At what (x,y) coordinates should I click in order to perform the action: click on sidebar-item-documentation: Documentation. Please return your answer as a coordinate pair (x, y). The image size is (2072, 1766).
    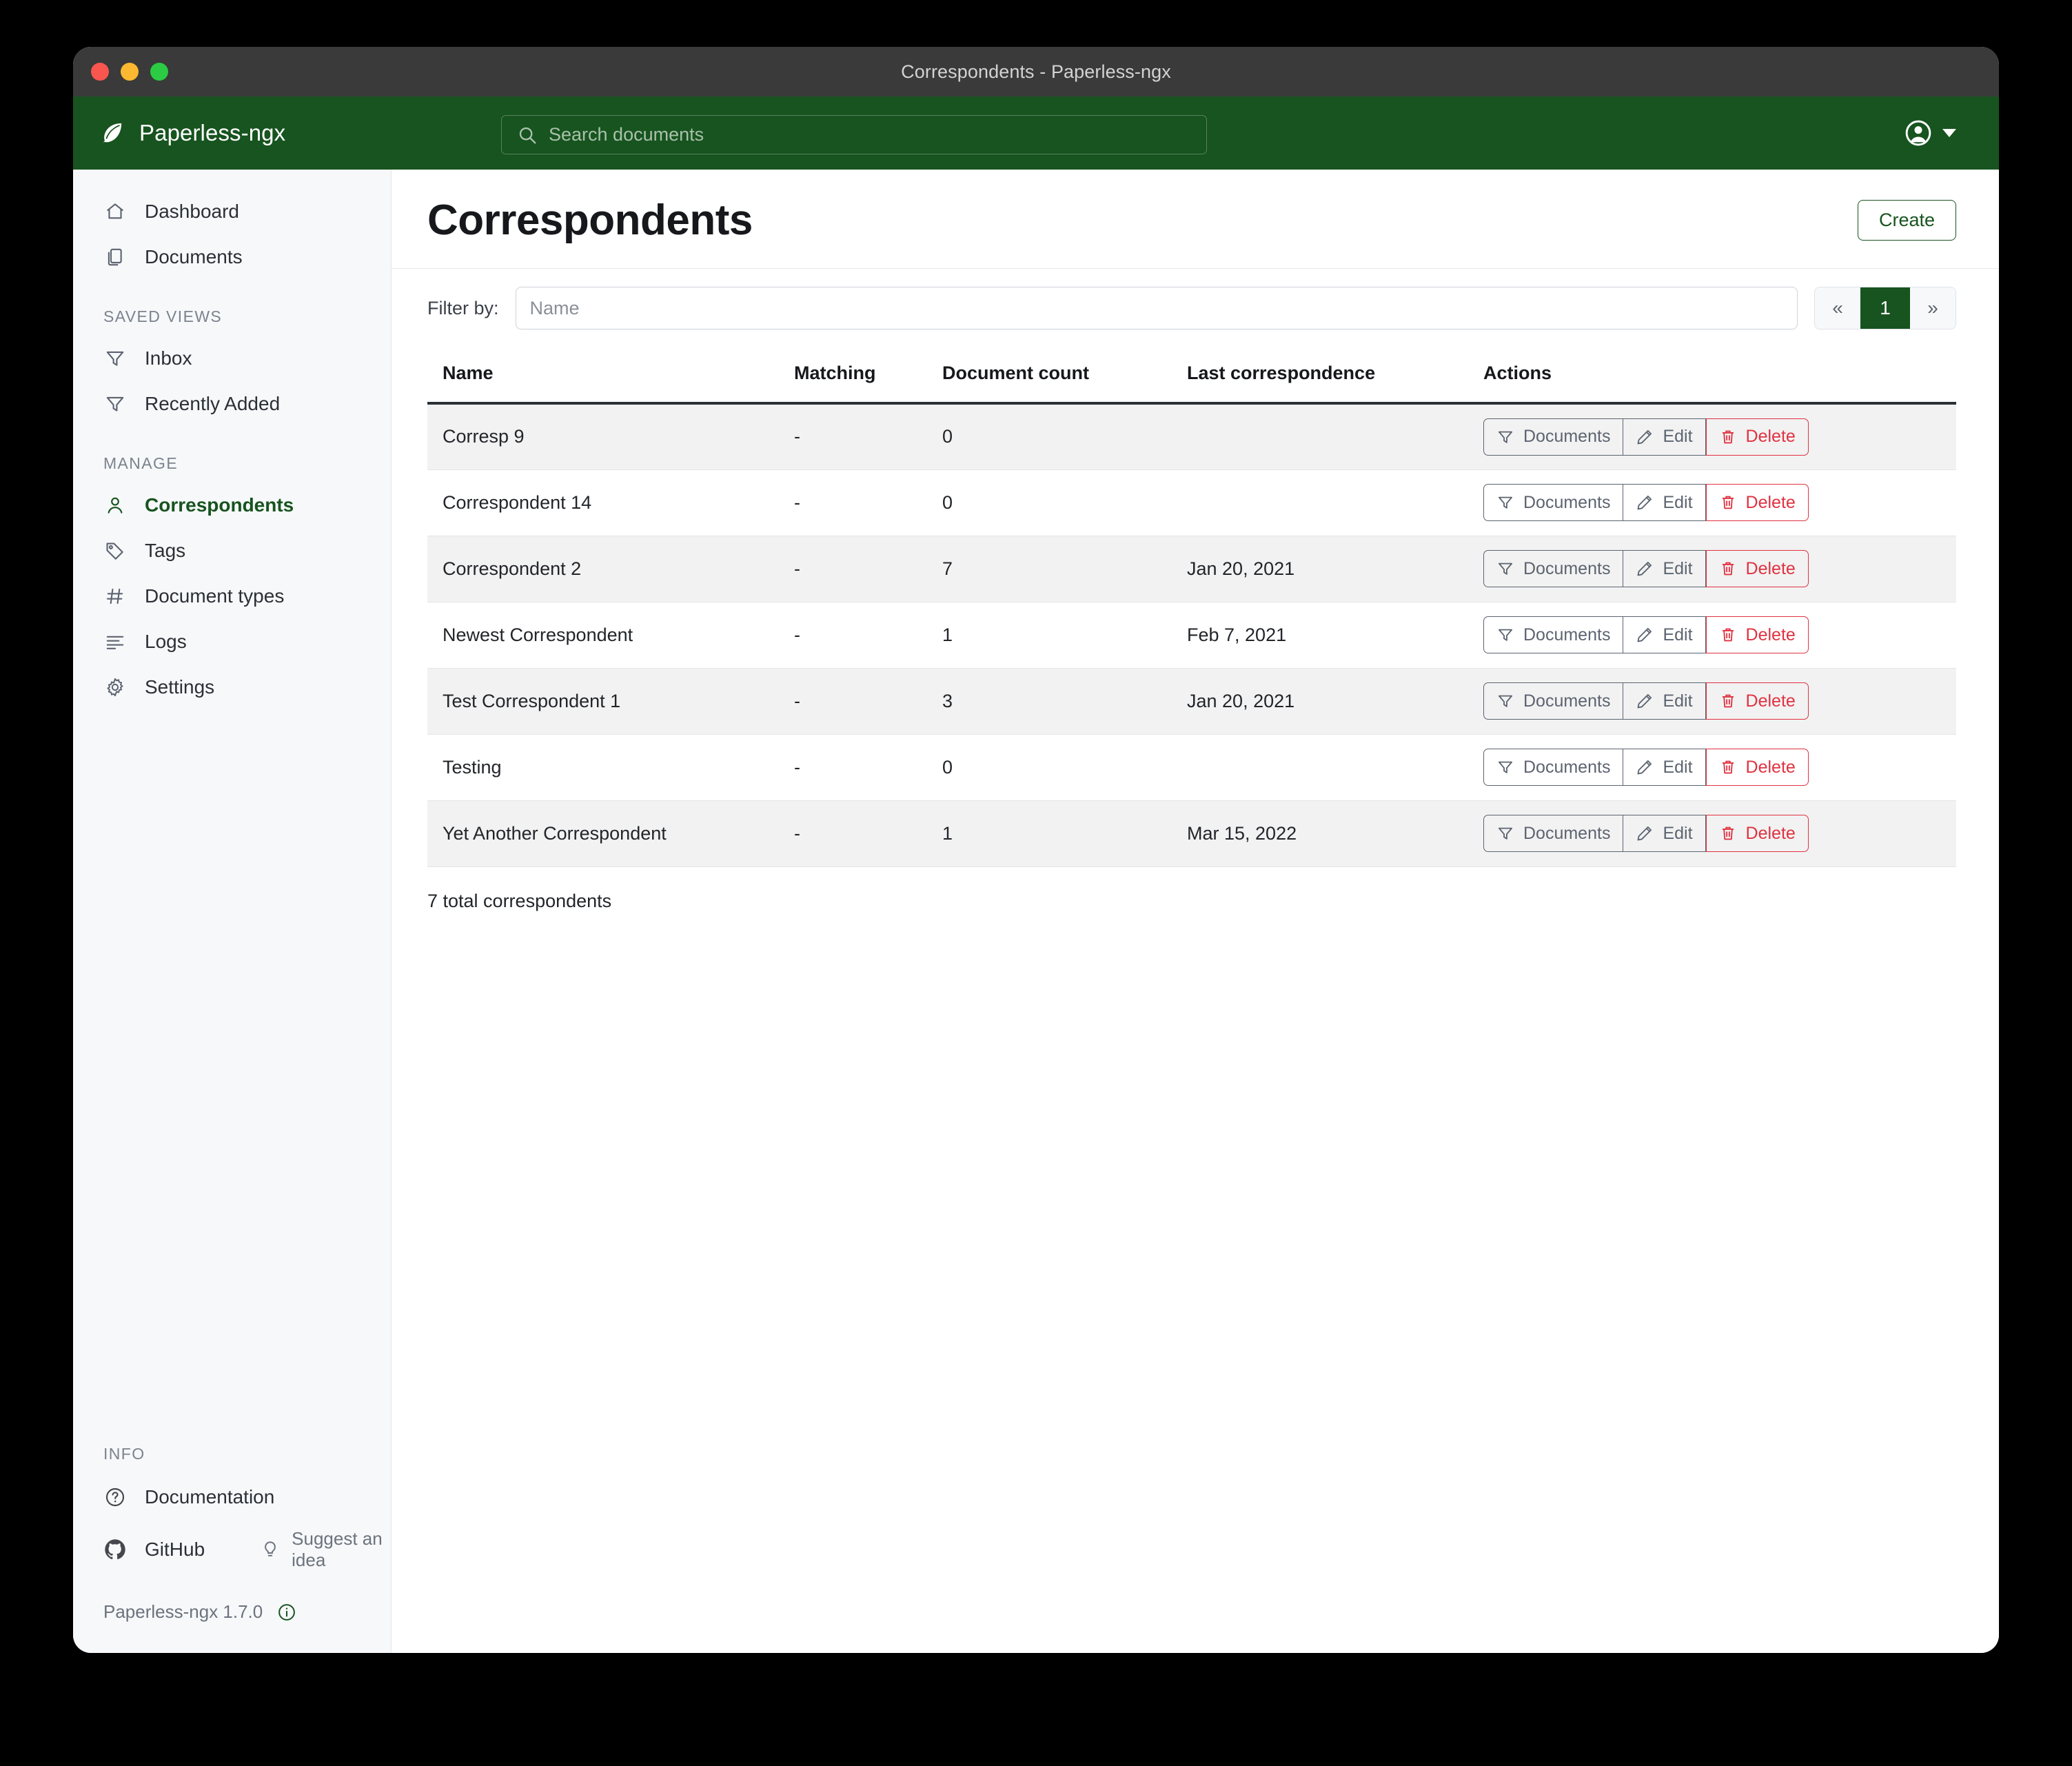
    Looking at the image, I should click on (232, 1497).